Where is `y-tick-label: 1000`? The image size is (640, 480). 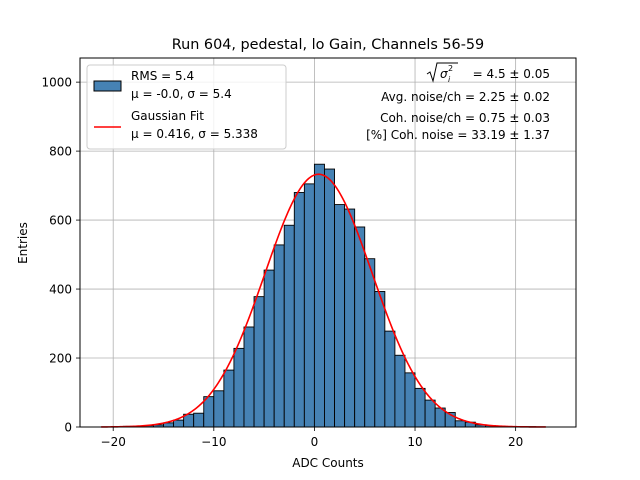 y-tick-label: 1000 is located at coordinates (56, 83).